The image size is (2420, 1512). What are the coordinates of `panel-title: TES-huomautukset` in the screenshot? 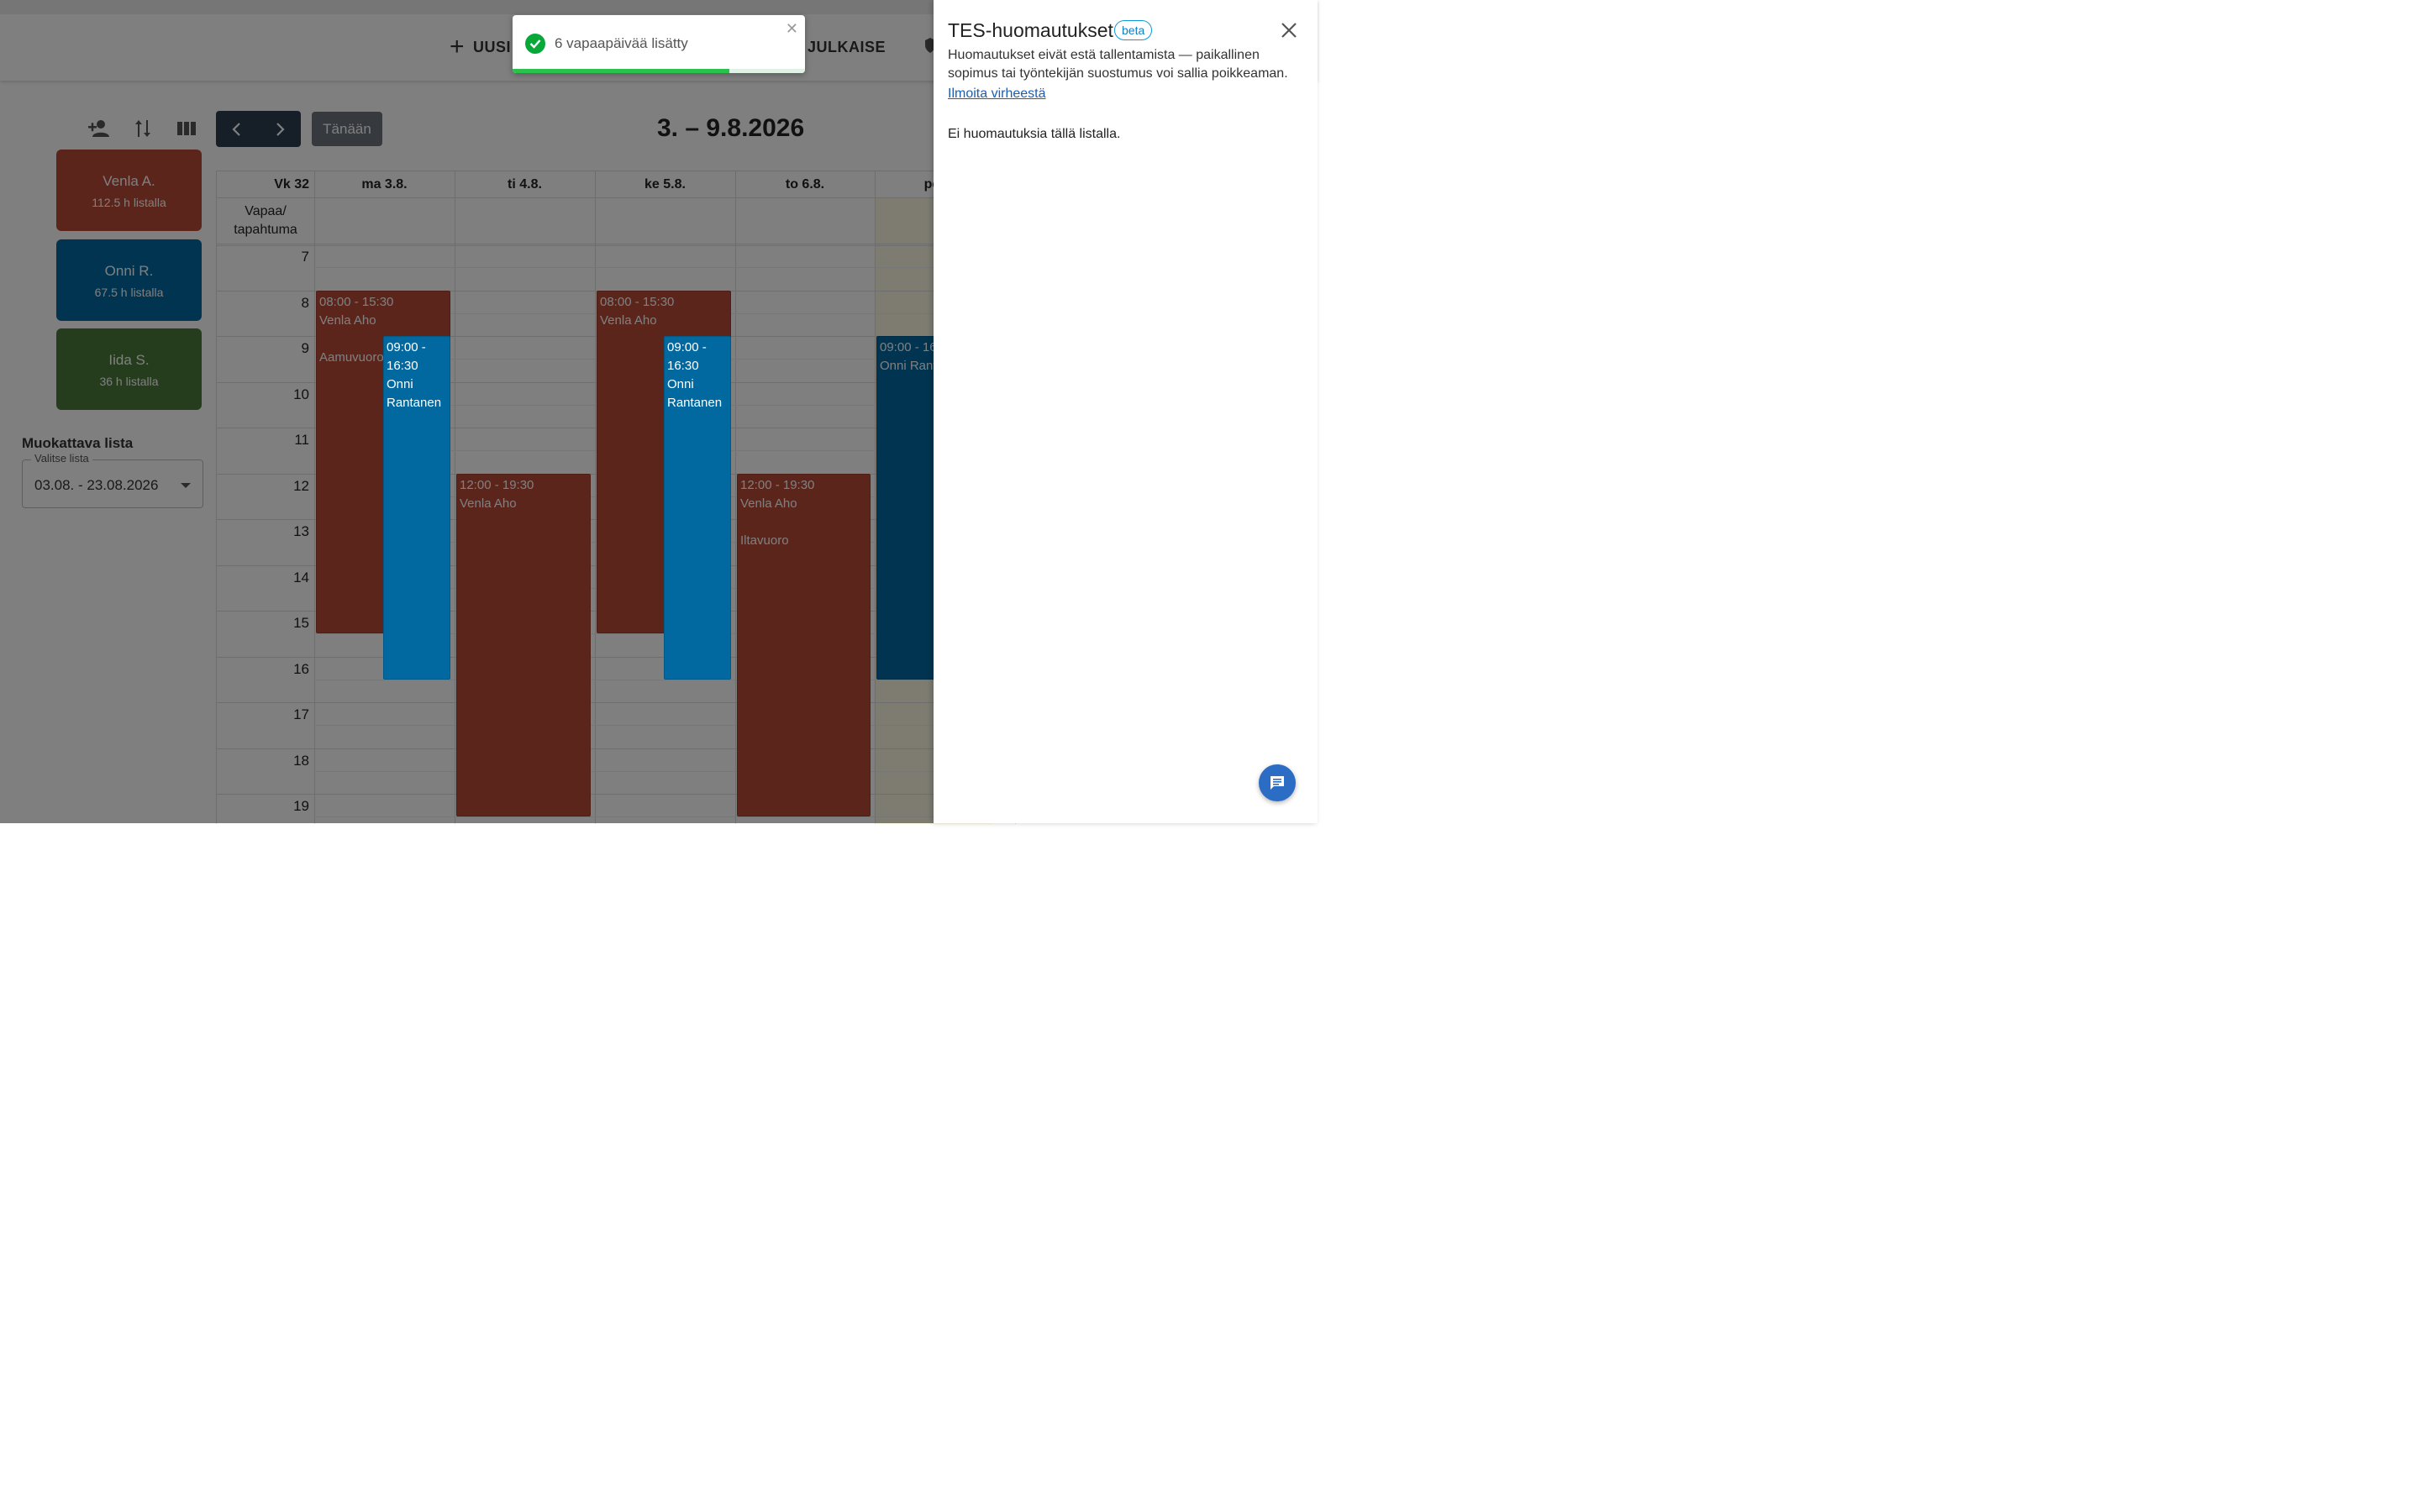 It's located at (1030, 30).